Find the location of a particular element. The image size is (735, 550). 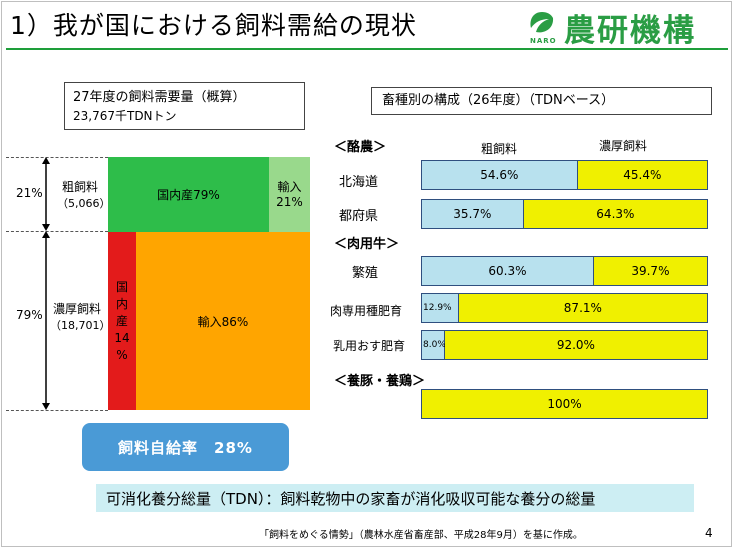

composition-title: 畜種別の構成（26年度）（TDNベース） is located at coordinates (541, 101).